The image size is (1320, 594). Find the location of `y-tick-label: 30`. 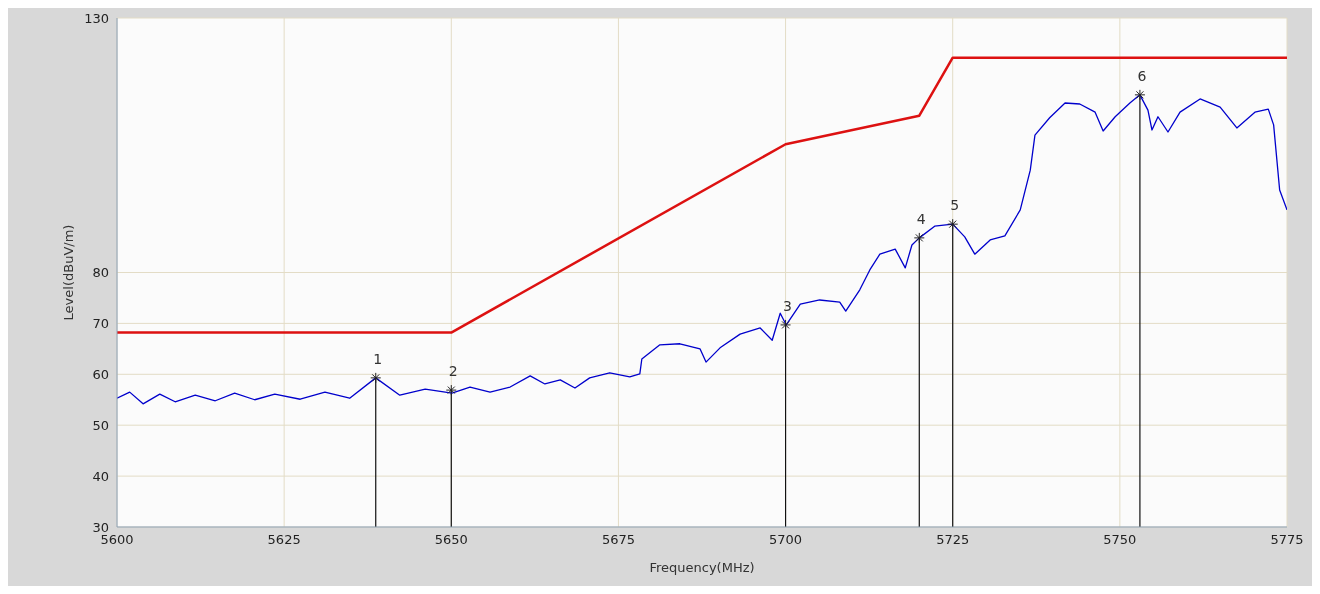

y-tick-label: 30 is located at coordinates (100, 527).